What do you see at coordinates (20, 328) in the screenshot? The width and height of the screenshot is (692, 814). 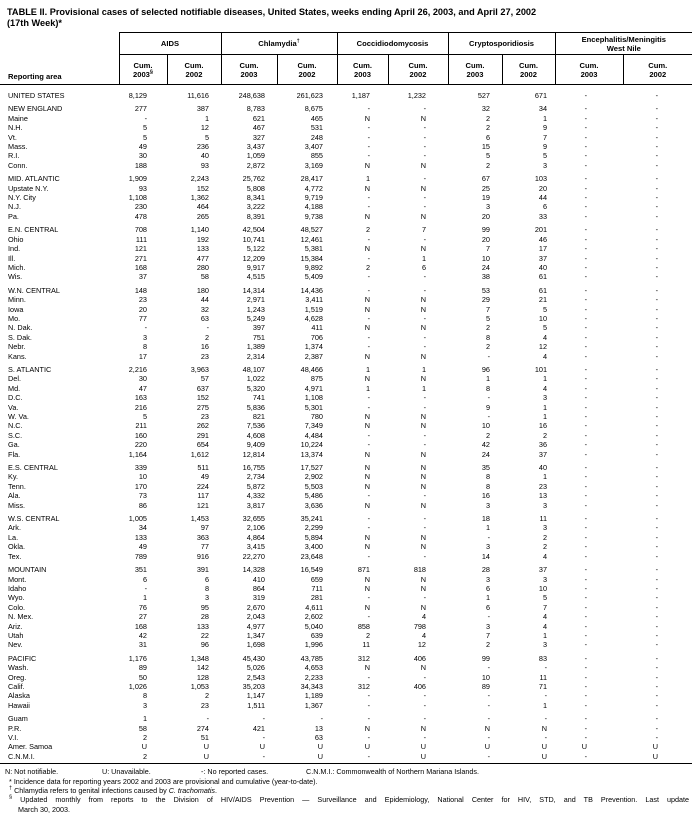 I see `reporting-area-cell: N. Dak.` at bounding box center [20, 328].